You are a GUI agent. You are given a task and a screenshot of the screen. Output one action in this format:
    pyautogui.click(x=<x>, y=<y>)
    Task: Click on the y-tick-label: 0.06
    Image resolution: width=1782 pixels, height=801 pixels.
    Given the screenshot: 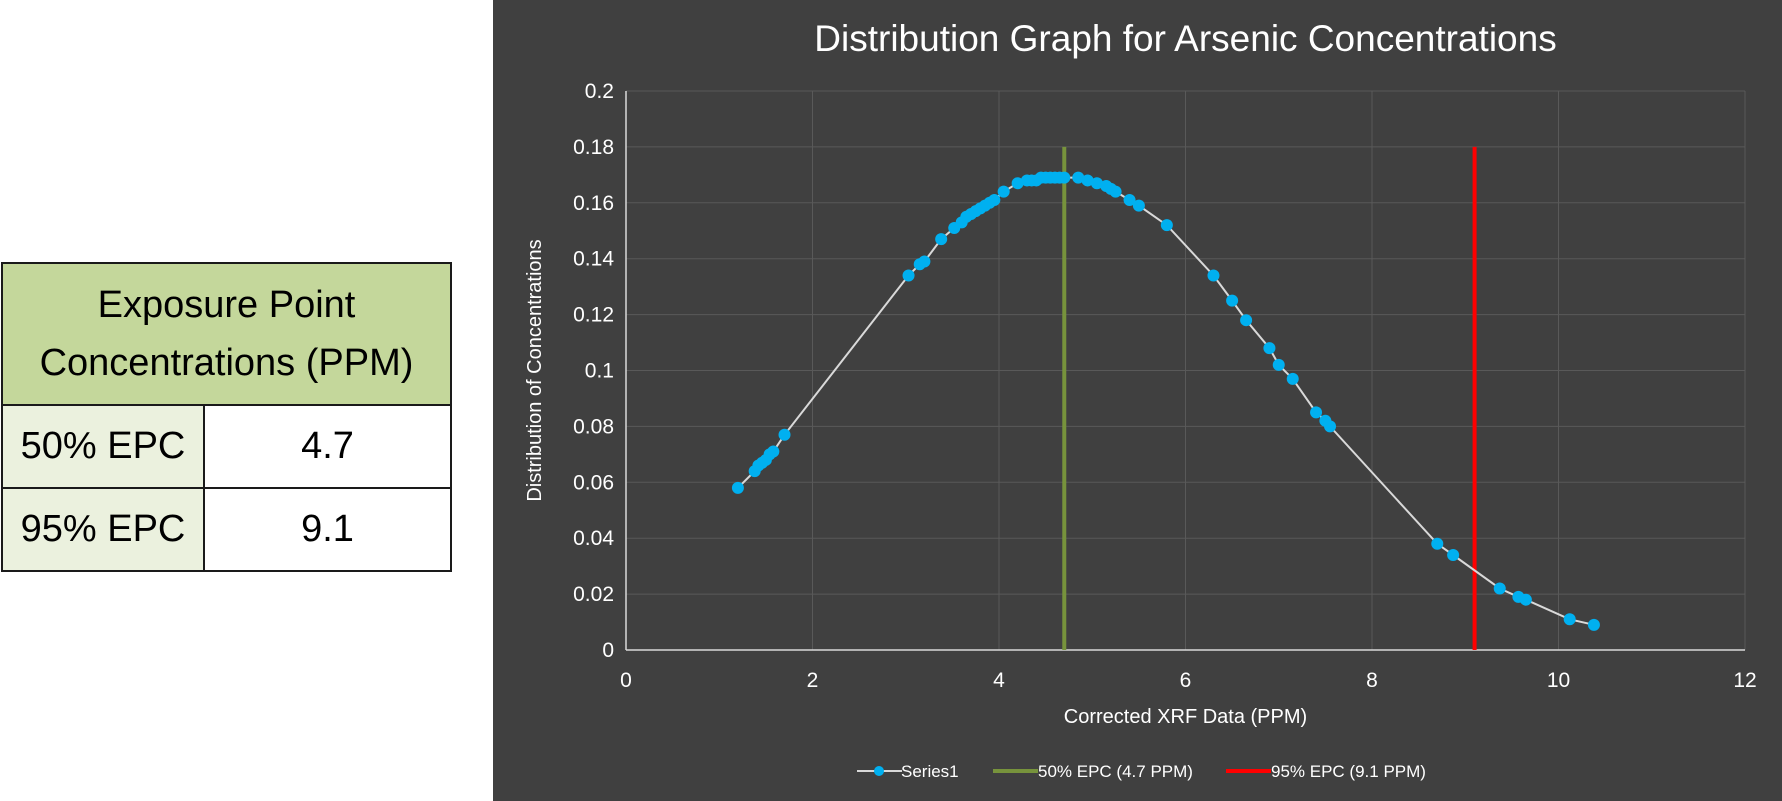 What is the action you would take?
    pyautogui.click(x=593, y=482)
    